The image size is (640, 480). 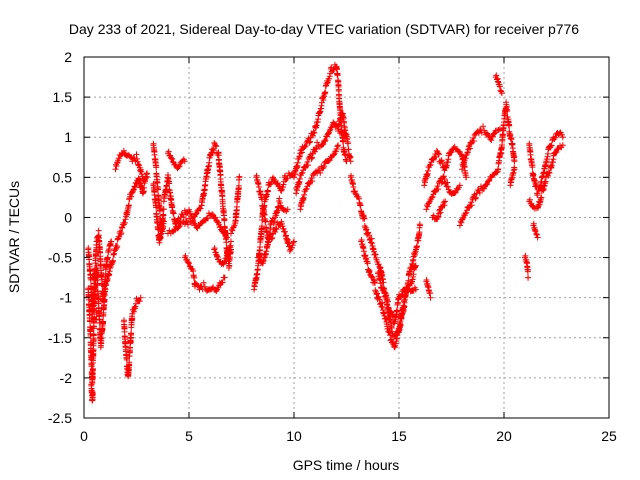 I want to click on y-tick-label: -2.5, so click(x=60, y=418).